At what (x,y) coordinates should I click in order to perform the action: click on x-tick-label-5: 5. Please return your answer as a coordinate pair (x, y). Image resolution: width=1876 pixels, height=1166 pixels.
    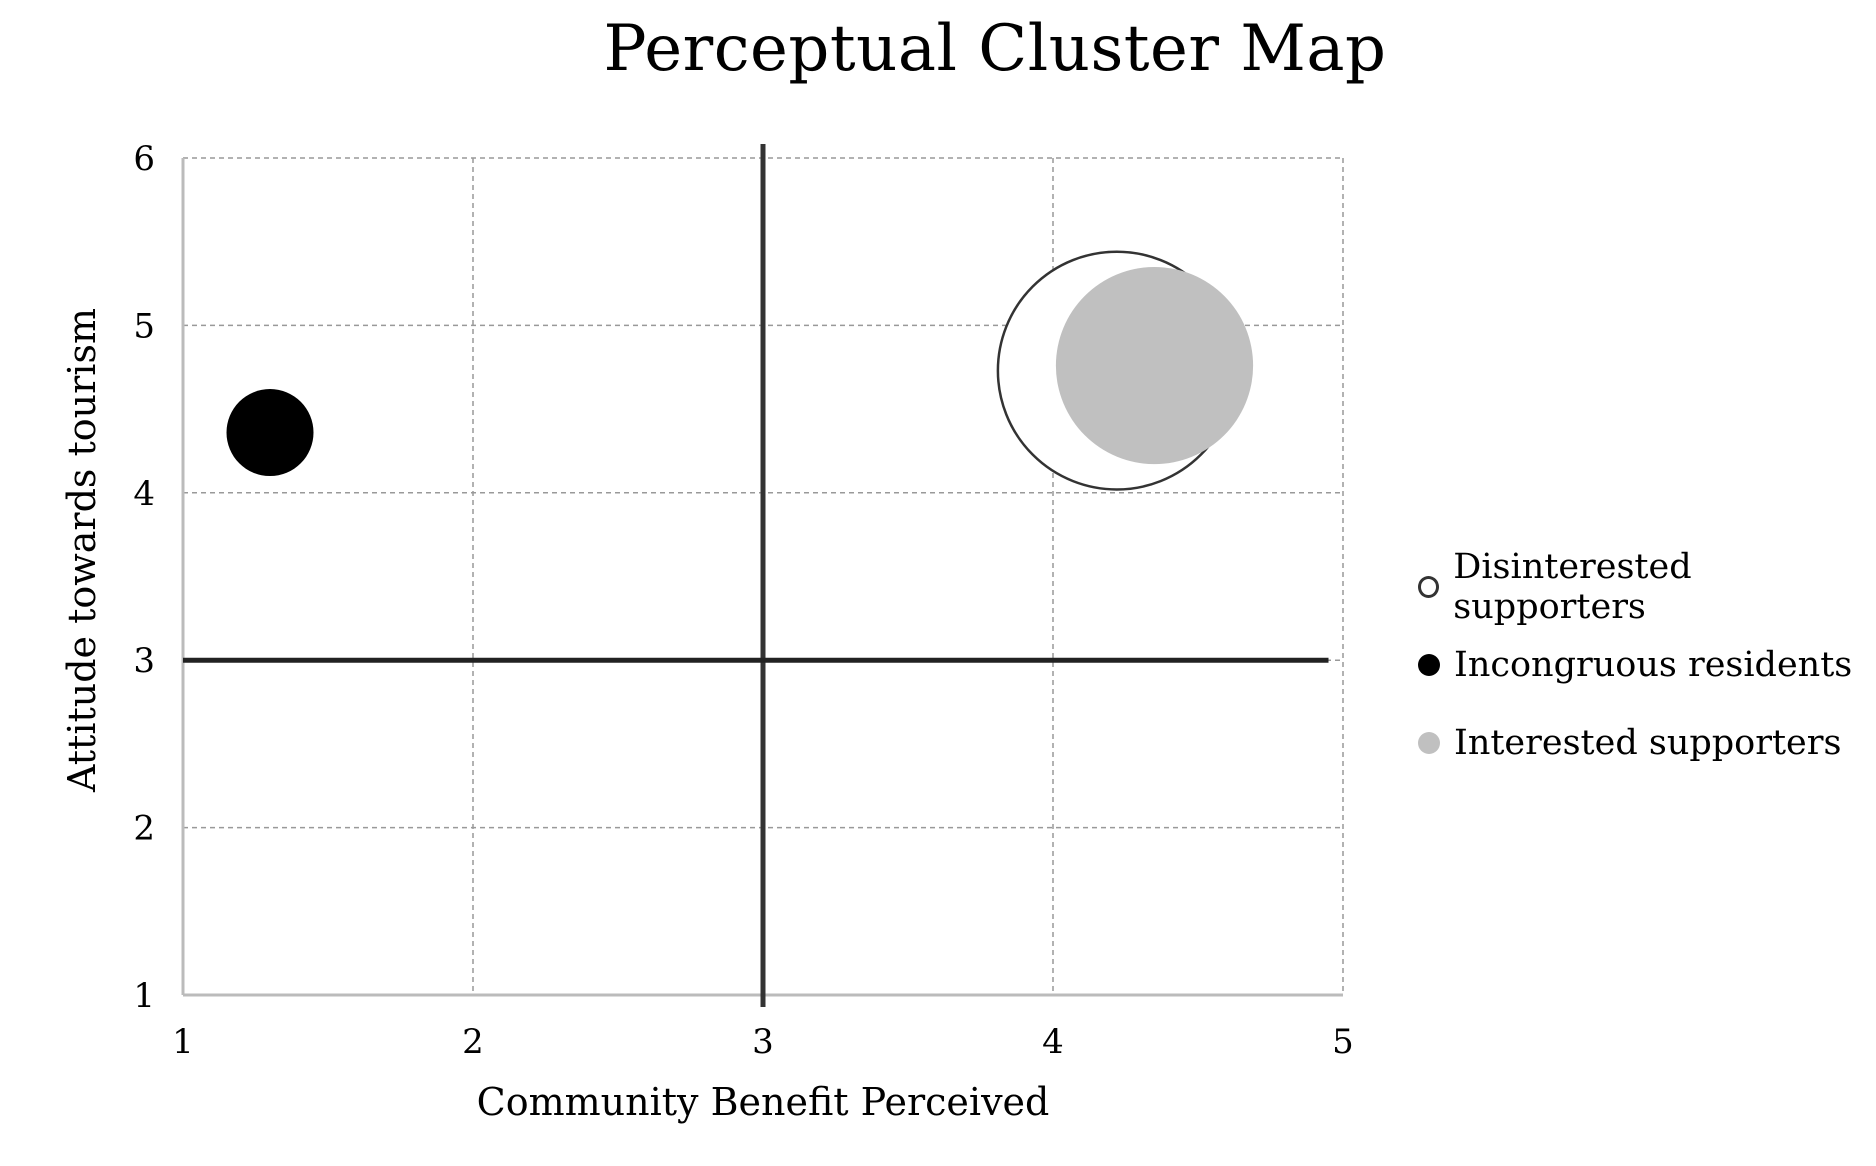
    Looking at the image, I should click on (1343, 1042).